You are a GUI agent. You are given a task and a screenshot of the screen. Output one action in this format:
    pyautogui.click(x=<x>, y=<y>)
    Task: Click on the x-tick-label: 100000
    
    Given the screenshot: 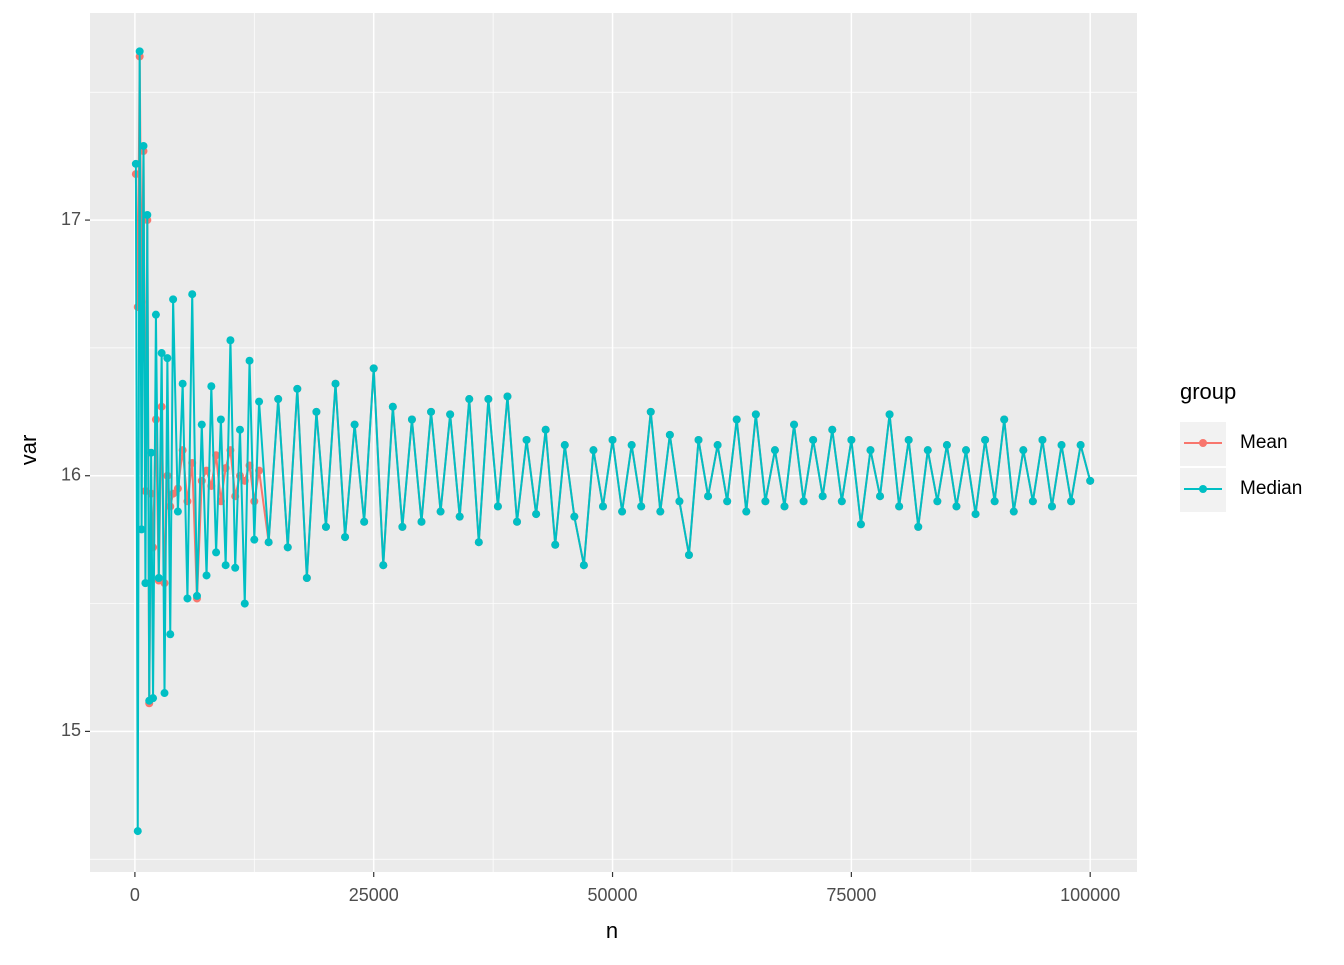 What is the action you would take?
    pyautogui.click(x=1090, y=895)
    